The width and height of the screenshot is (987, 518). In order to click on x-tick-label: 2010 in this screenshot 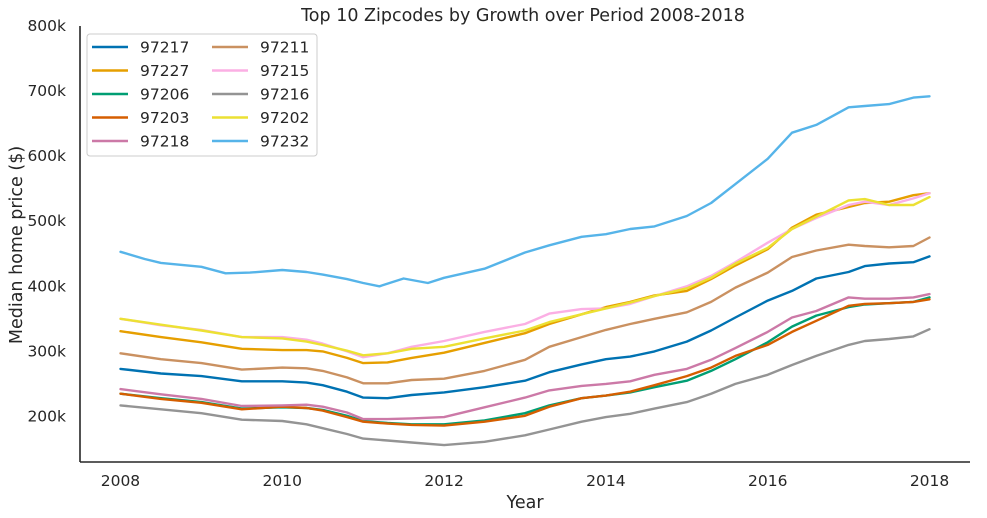, I will do `click(282, 481)`.